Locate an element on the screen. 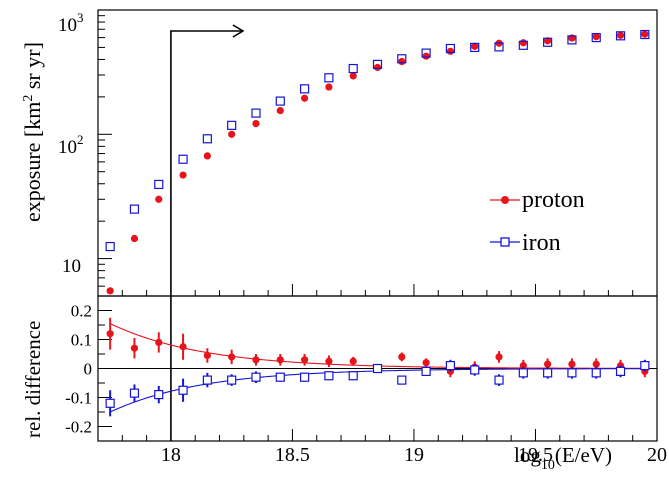 The height and width of the screenshot is (499, 669). legend-entry-proton: proton is located at coordinates (537, 200).